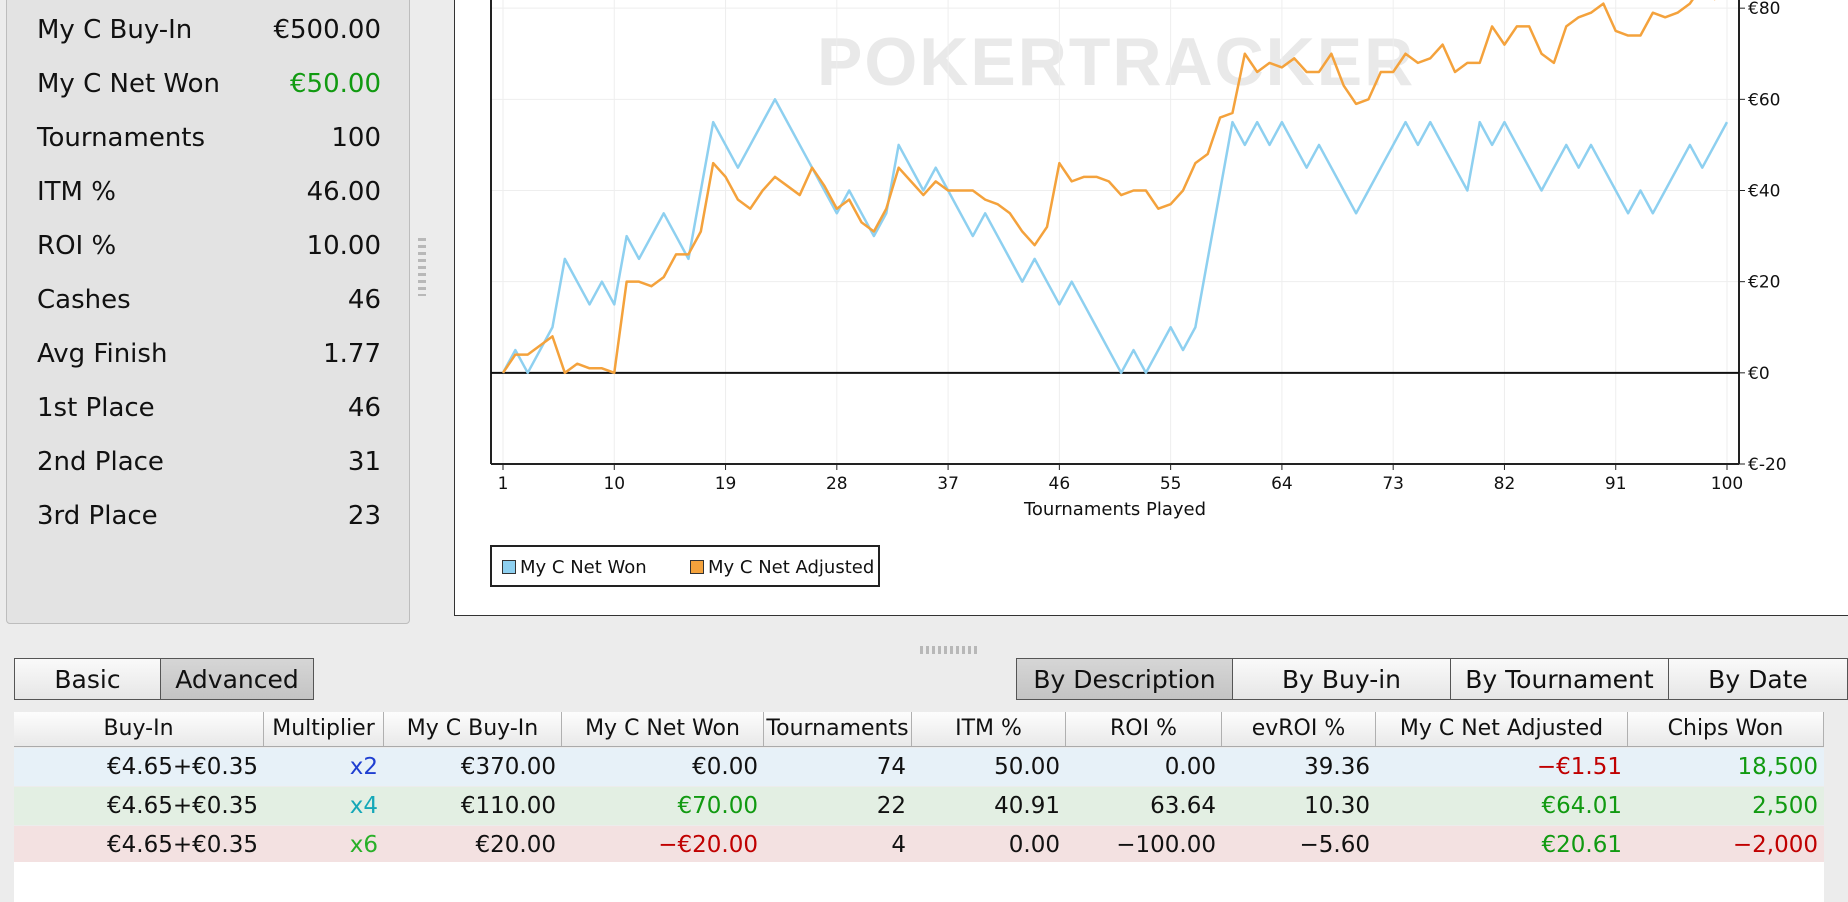  Describe the element at coordinates (503, 484) in the screenshot. I see `x-tick-label: 1` at that location.